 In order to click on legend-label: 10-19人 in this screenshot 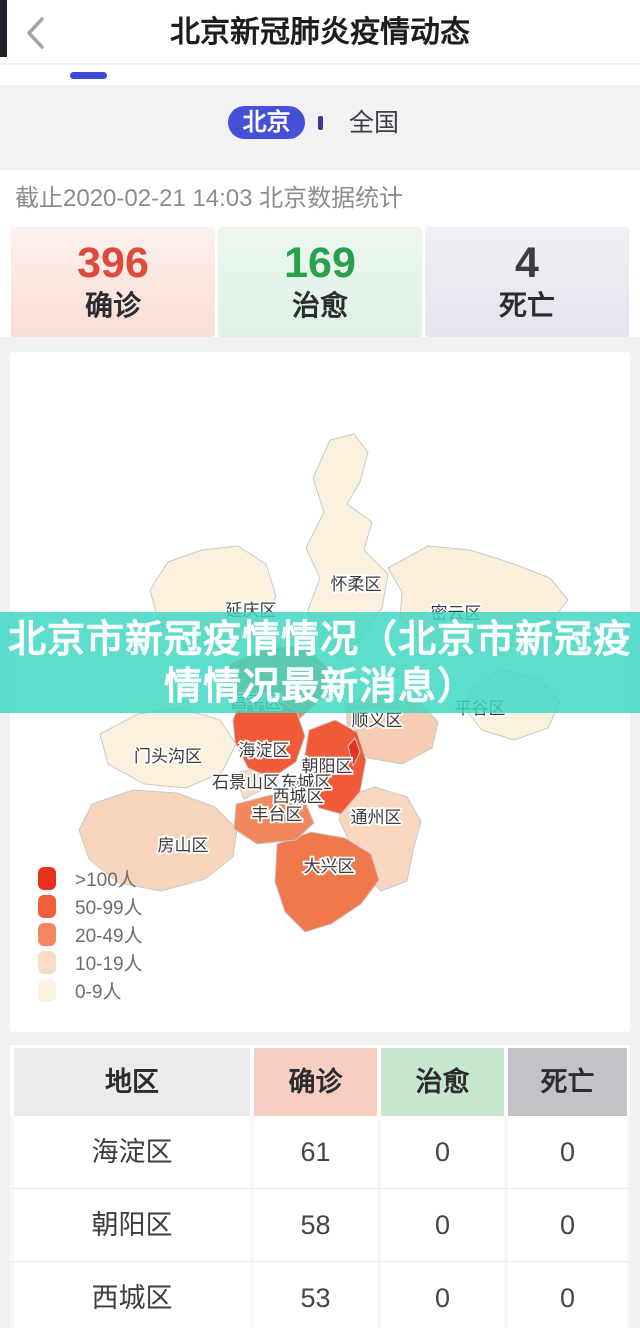, I will do `click(109, 964)`.